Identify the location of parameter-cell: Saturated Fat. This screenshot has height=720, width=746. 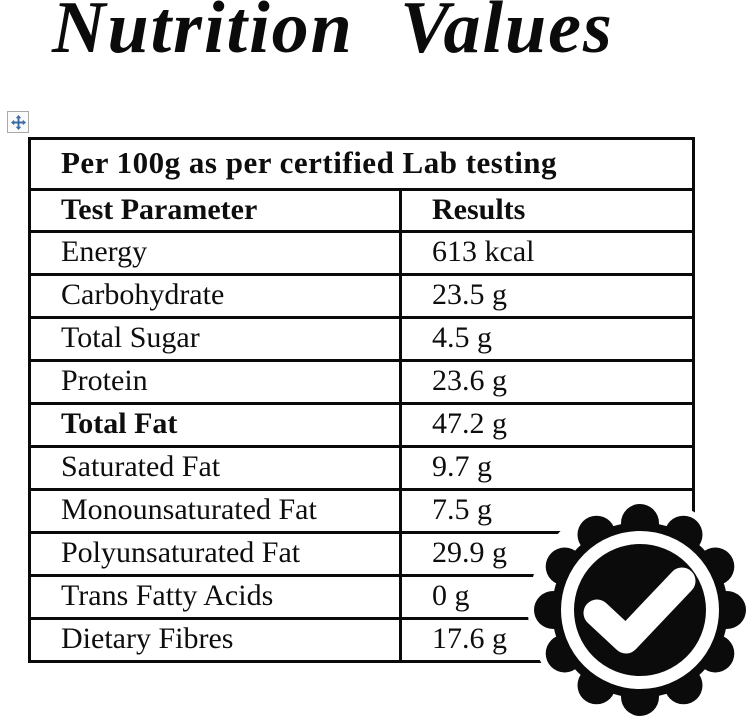
(215, 468).